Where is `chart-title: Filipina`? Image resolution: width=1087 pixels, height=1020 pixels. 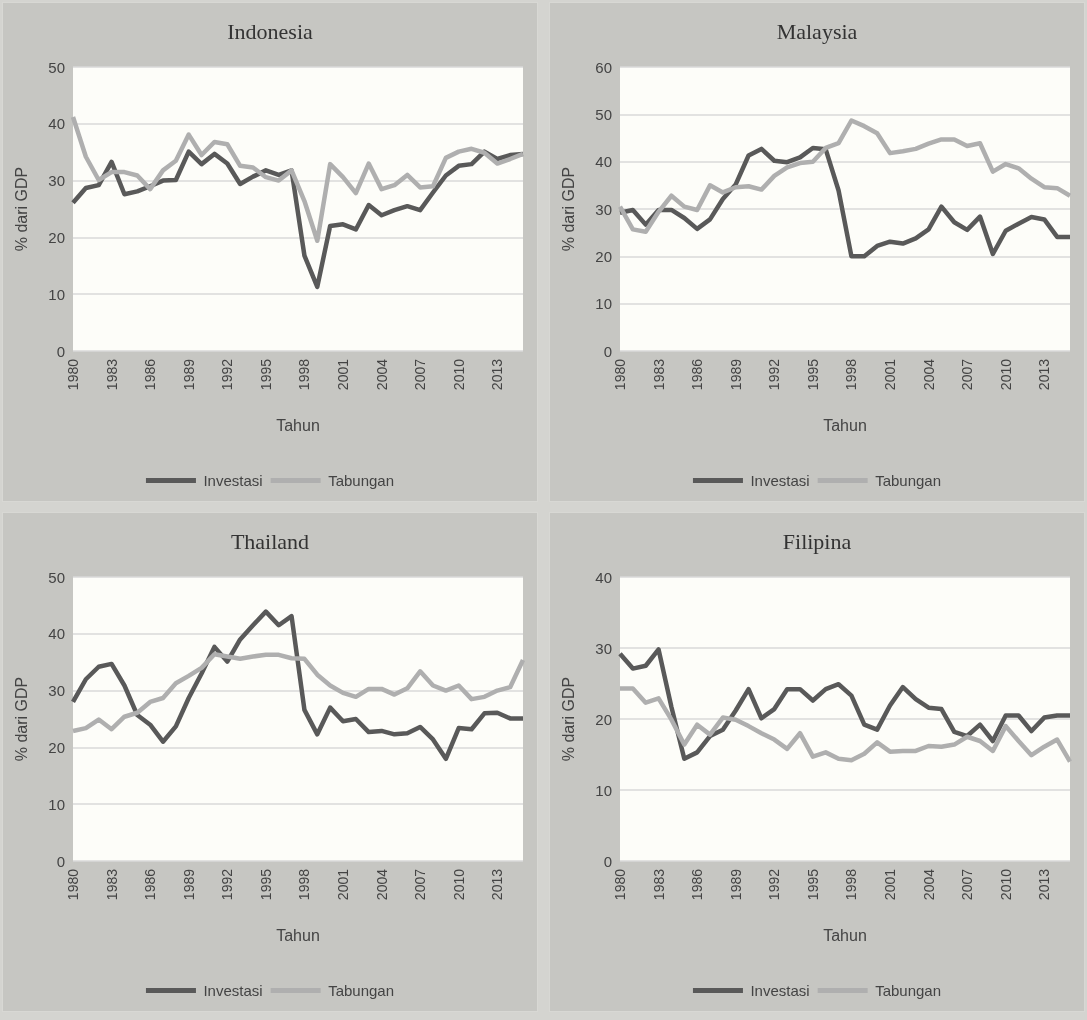
chart-title: Filipina is located at coordinates (817, 541).